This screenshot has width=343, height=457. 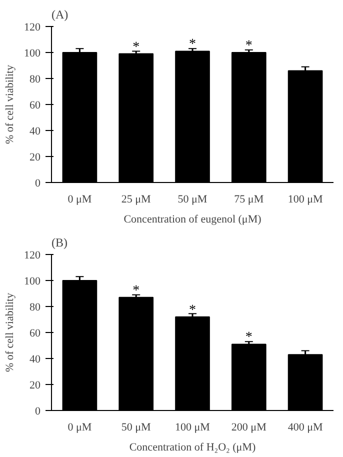 I want to click on chart-title: (B), so click(x=60, y=243).